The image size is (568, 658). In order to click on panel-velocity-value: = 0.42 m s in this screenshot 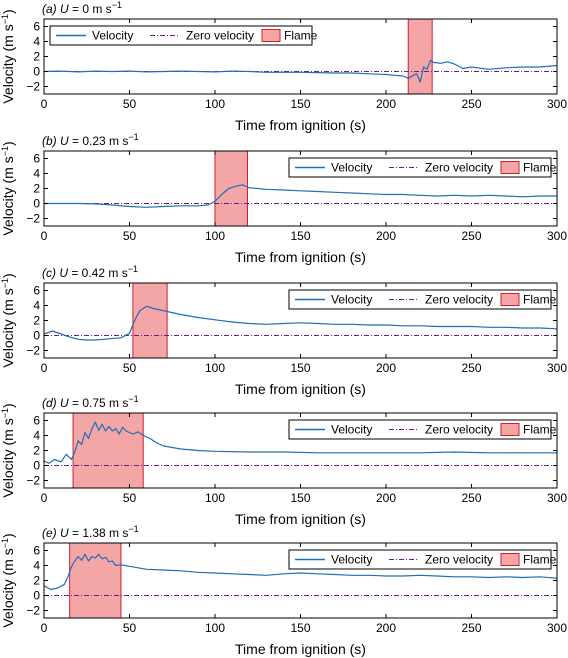, I will do `click(98, 273)`.